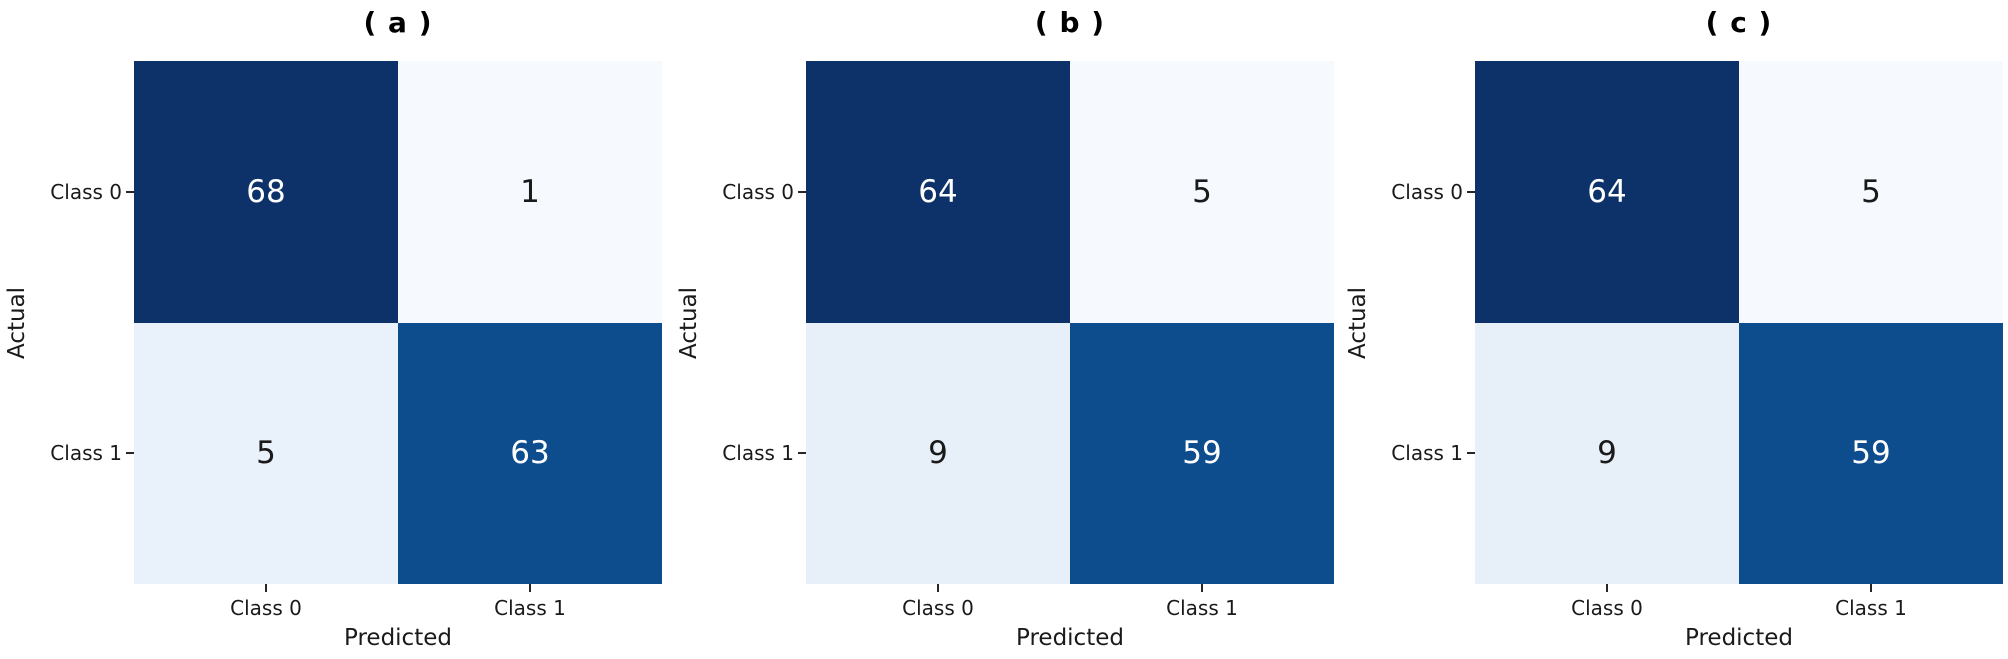 The height and width of the screenshot is (659, 2008). I want to click on heatmap-cell: 63, so click(530, 453).